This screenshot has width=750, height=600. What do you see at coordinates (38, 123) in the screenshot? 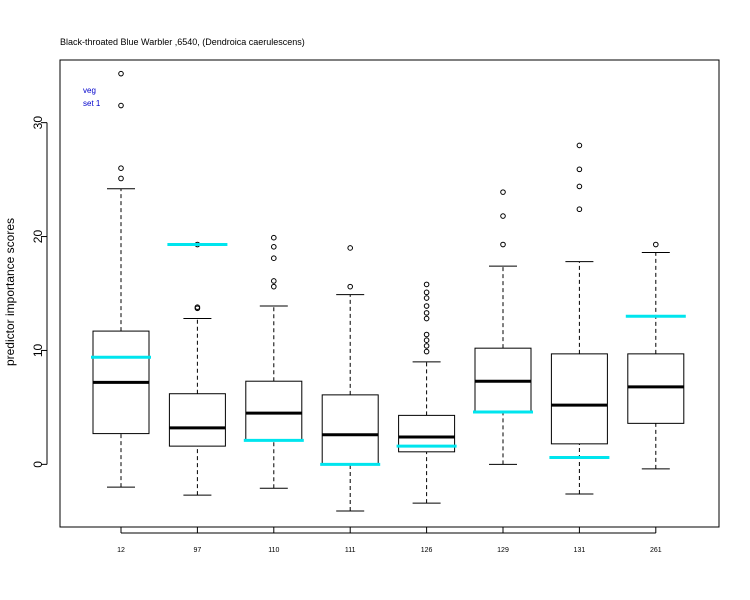
I see `y-tick-label: 30` at bounding box center [38, 123].